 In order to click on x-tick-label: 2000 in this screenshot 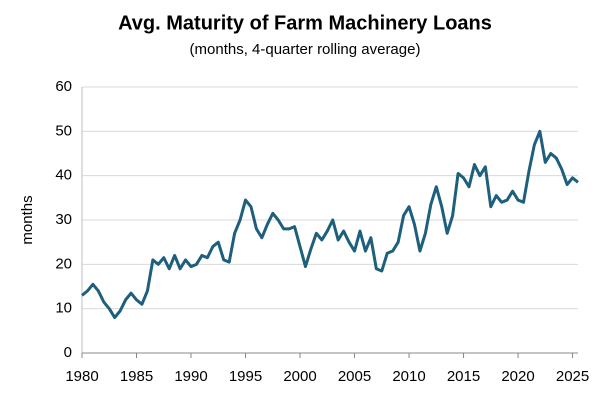, I will do `click(299, 376)`.